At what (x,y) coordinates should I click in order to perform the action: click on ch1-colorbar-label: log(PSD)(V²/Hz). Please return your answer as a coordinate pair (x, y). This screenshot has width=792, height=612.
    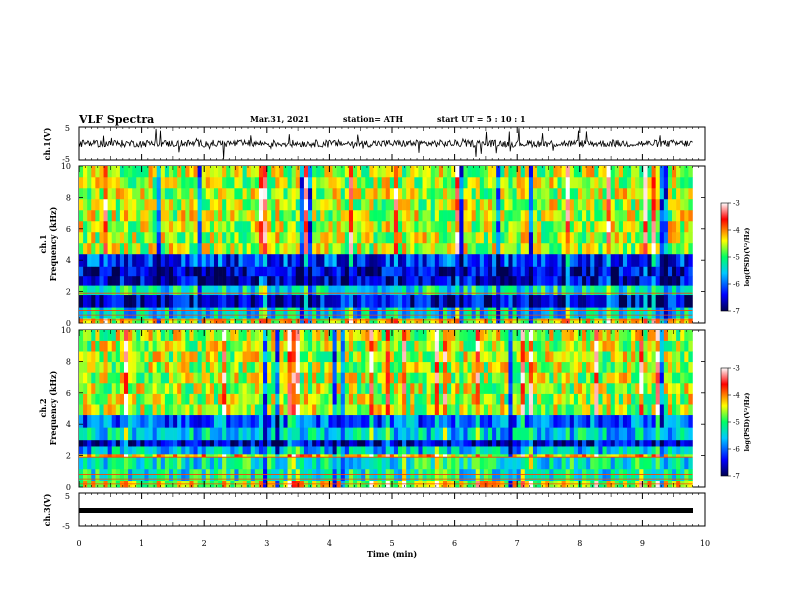
    Looking at the image, I should click on (747, 257).